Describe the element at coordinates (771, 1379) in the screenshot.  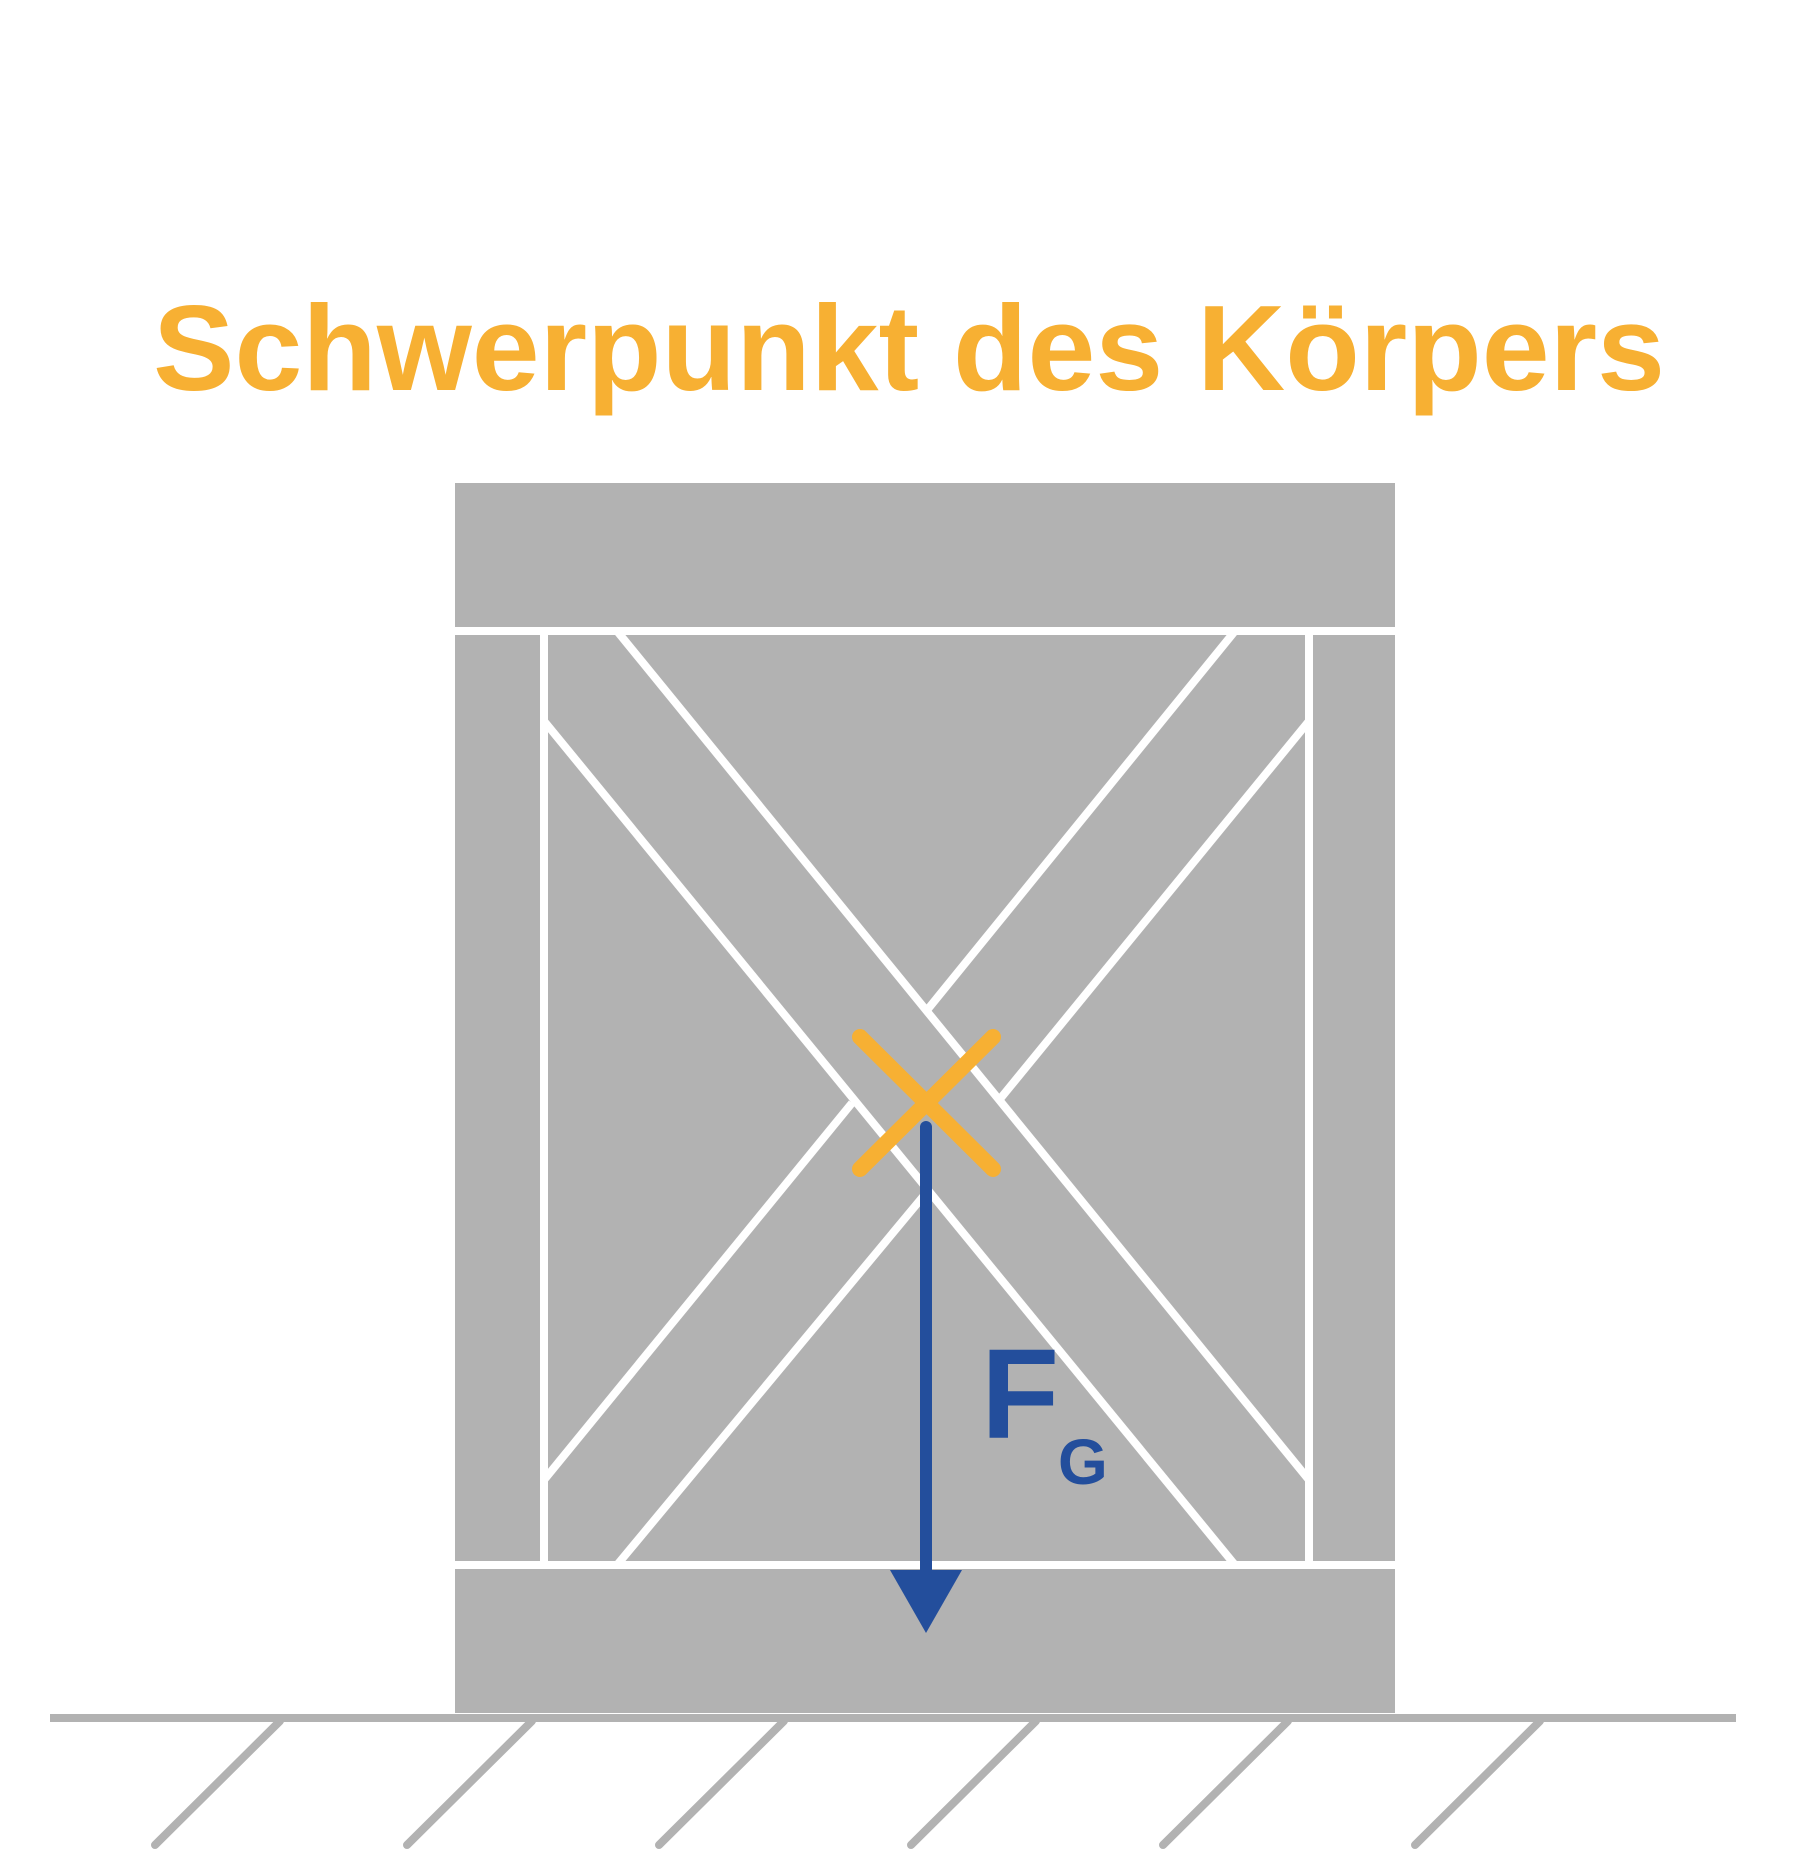
I see `brace-b-edge-lower-part2` at that location.